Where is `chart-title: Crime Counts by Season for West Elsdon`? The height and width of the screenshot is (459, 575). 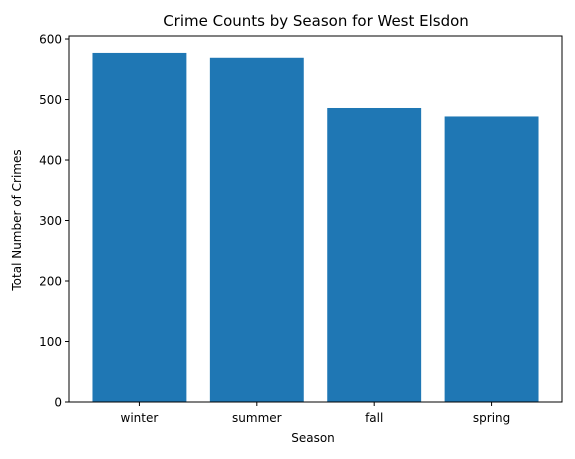
chart-title: Crime Counts by Season for West Elsdon is located at coordinates (316, 21).